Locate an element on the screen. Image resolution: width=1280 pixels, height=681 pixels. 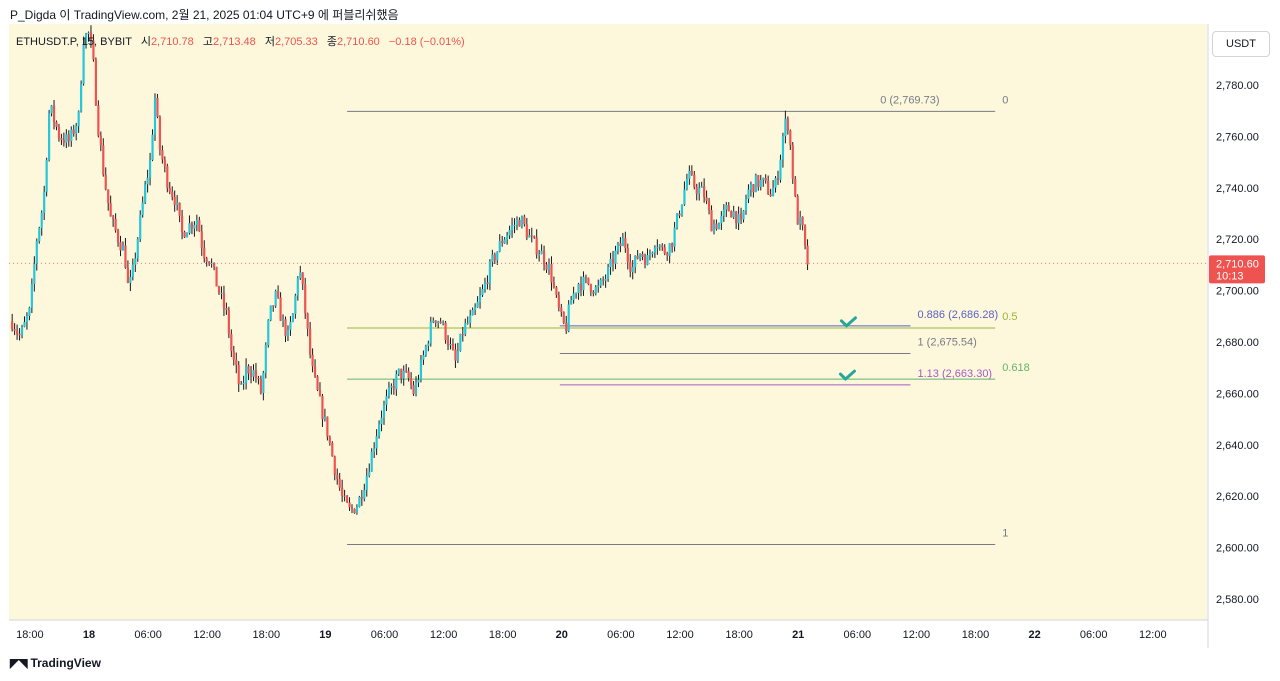
time-axis-tick: 19 is located at coordinates (325, 635).